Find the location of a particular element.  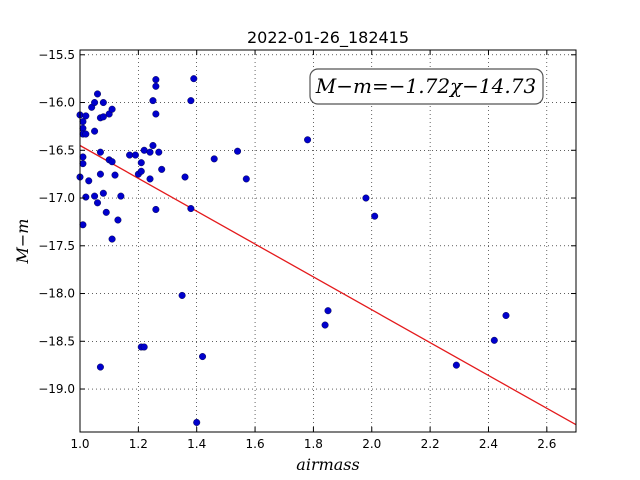

x-tick-label: 1.8 is located at coordinates (313, 444).